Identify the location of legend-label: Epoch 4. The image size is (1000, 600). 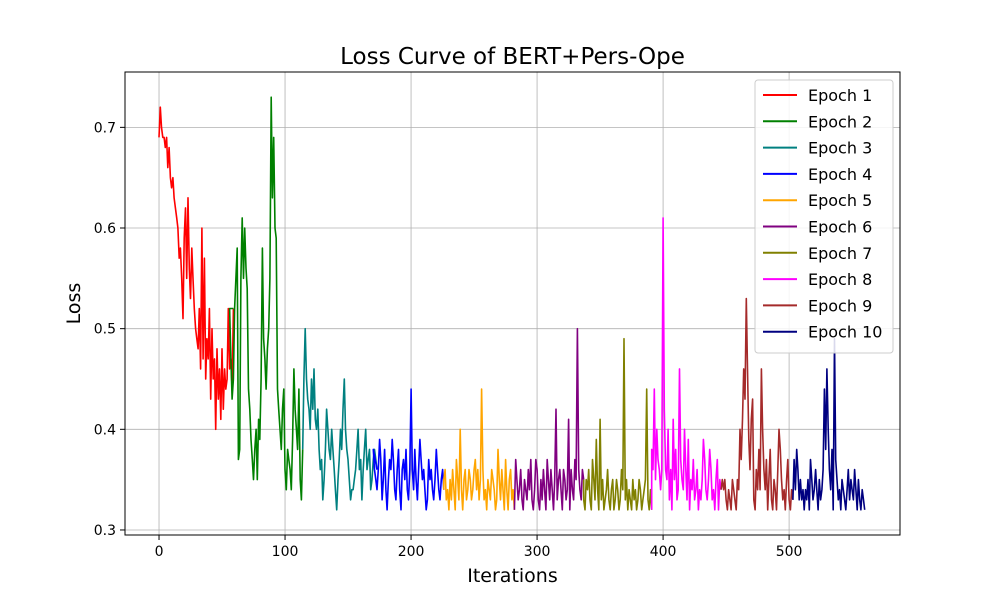
(840, 174).